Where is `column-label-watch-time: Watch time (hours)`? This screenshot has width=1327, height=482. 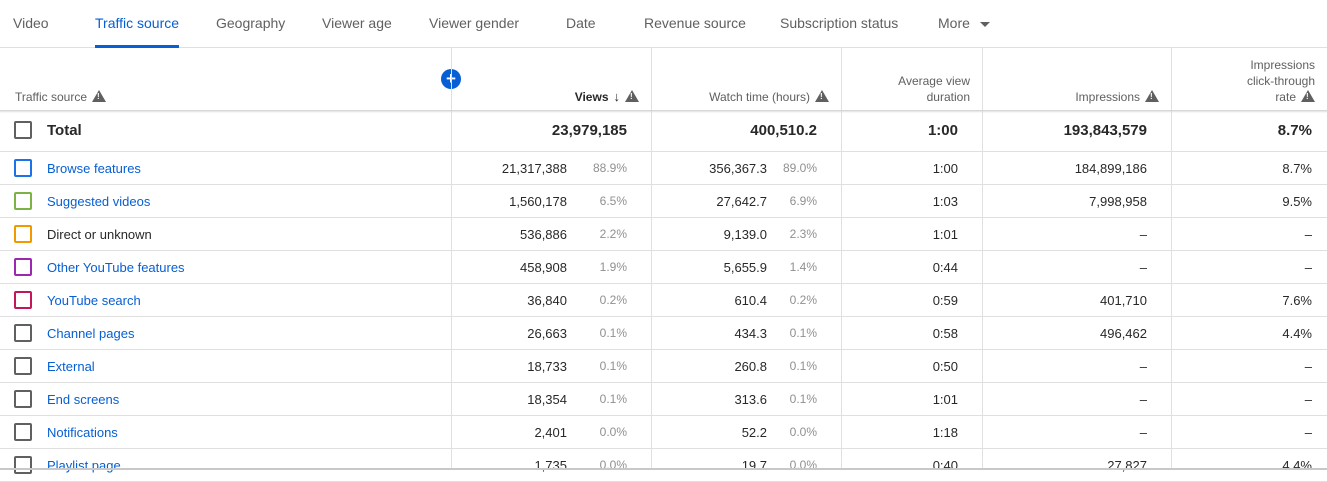 column-label-watch-time: Watch time (hours) is located at coordinates (759, 97).